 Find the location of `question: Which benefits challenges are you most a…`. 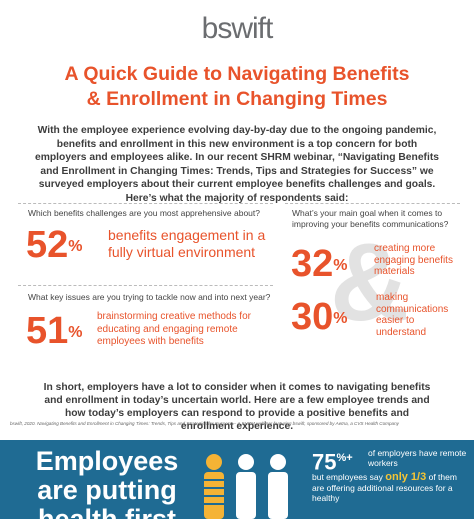

question: Which benefits challenges are you most a… is located at coordinates (144, 213).